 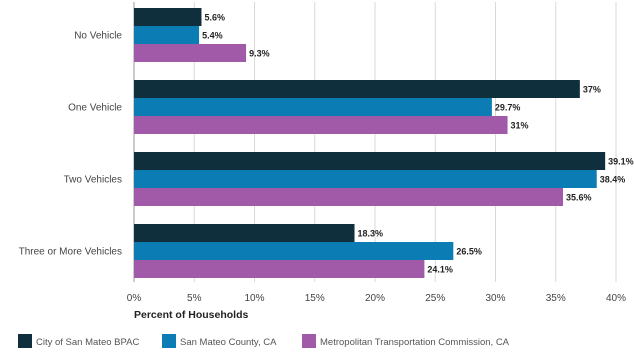 What do you see at coordinates (440, 270) in the screenshot?
I see `data-label: 24.1%` at bounding box center [440, 270].